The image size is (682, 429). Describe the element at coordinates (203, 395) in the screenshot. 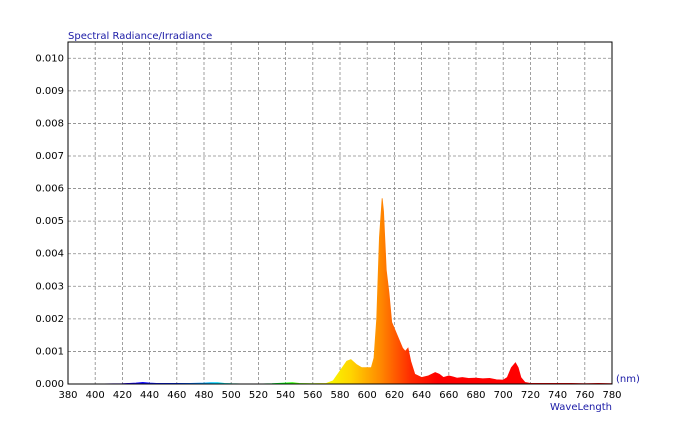

I see `x-tick-label: 480` at that location.